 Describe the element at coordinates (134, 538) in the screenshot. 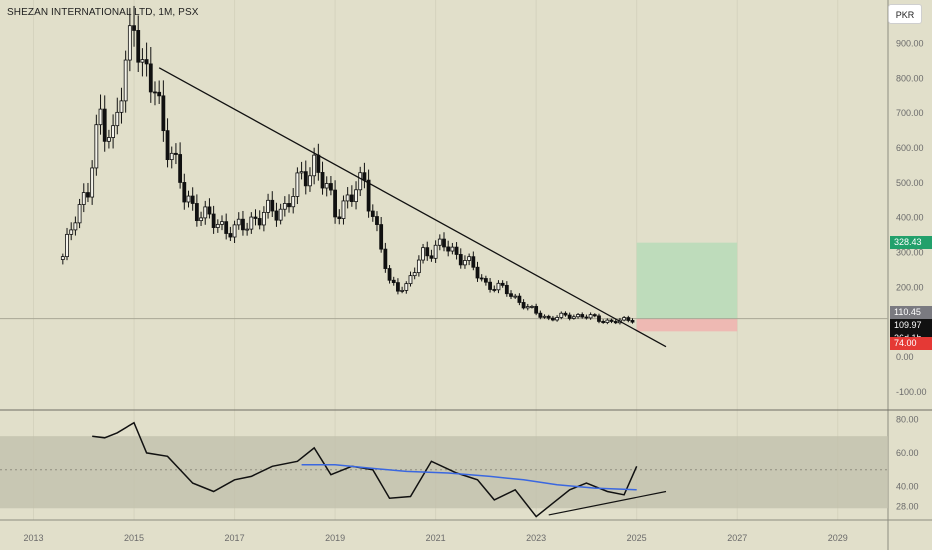

I see `year-label: 2015` at that location.